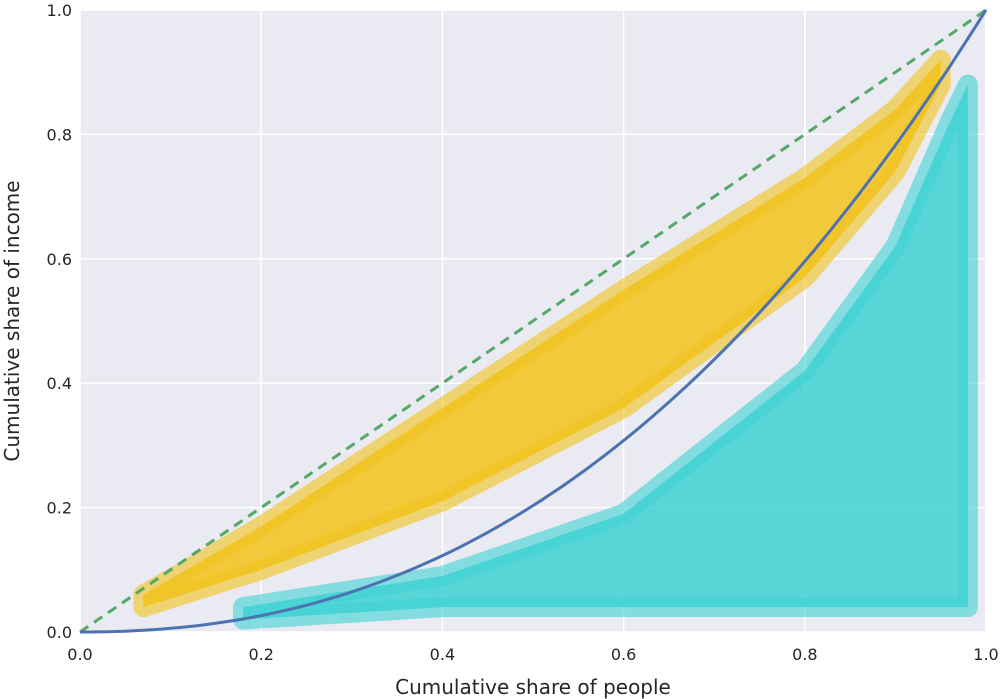  I want to click on y-tick-labels: 0.0 0.2 0.4 0.6 0.8 1.0, so click(59, 321).